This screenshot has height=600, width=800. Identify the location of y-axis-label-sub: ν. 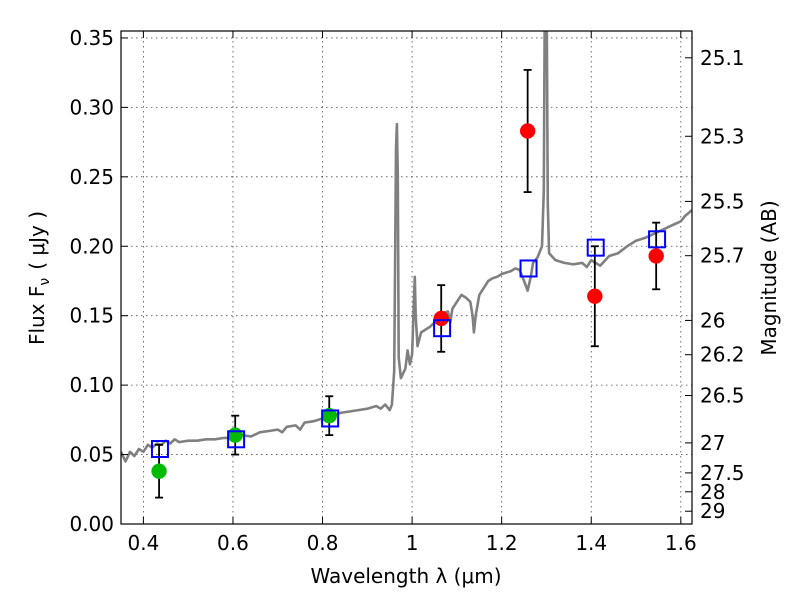
(45, 282).